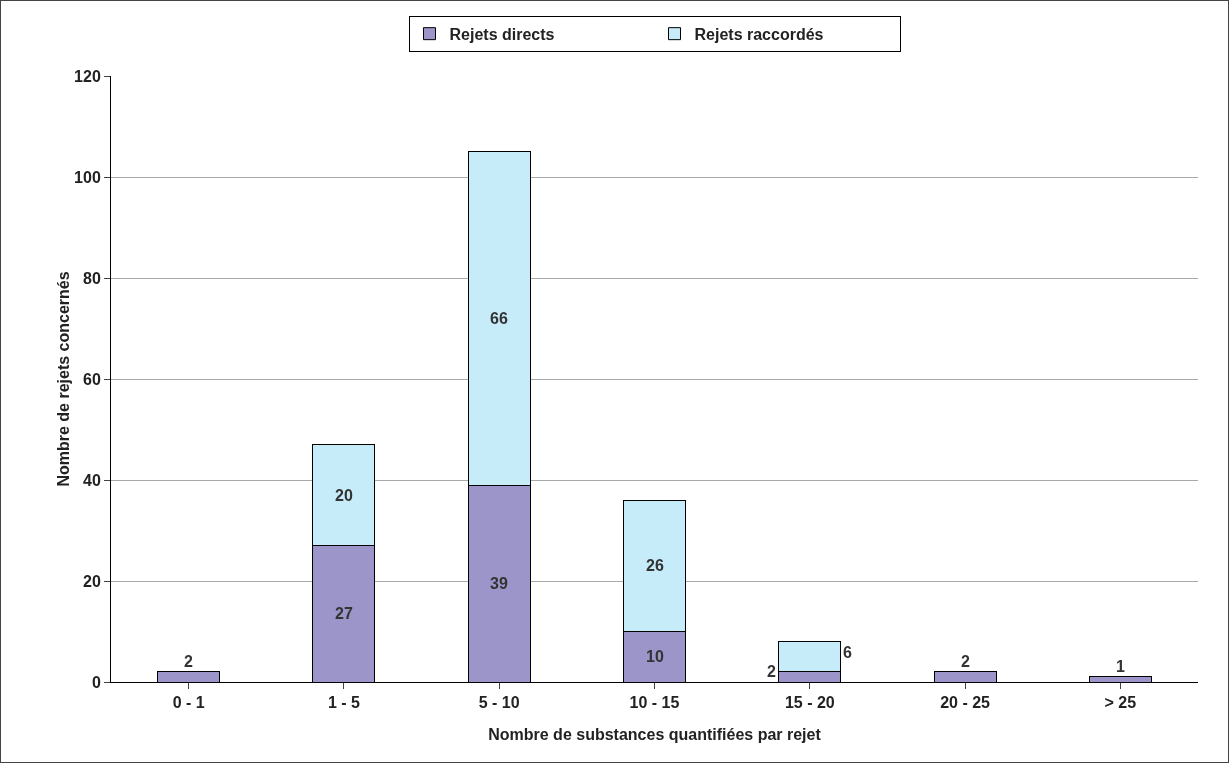 Image resolution: width=1231 pixels, height=765 pixels. Describe the element at coordinates (92, 581) in the screenshot. I see `y-tick-label: 20` at that location.